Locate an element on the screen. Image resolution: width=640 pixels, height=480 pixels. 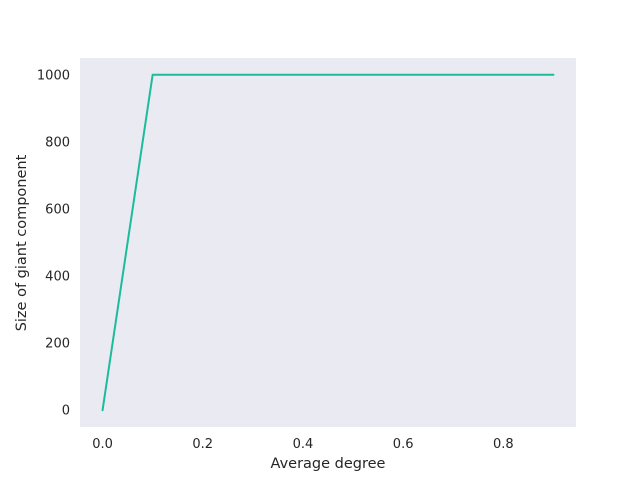
y-axis-label: Size of giant component is located at coordinates (22, 242).